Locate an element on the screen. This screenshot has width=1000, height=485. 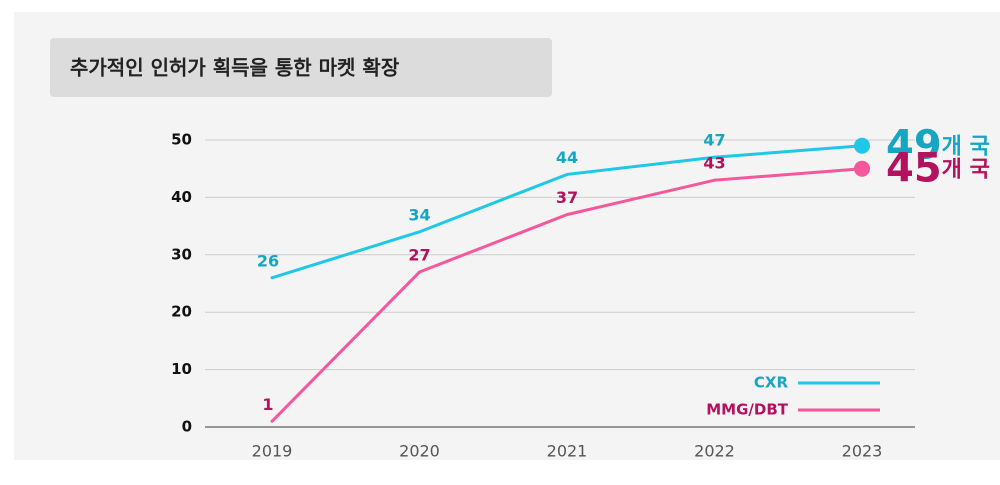
x-tick-label: 2022 is located at coordinates (714, 451).